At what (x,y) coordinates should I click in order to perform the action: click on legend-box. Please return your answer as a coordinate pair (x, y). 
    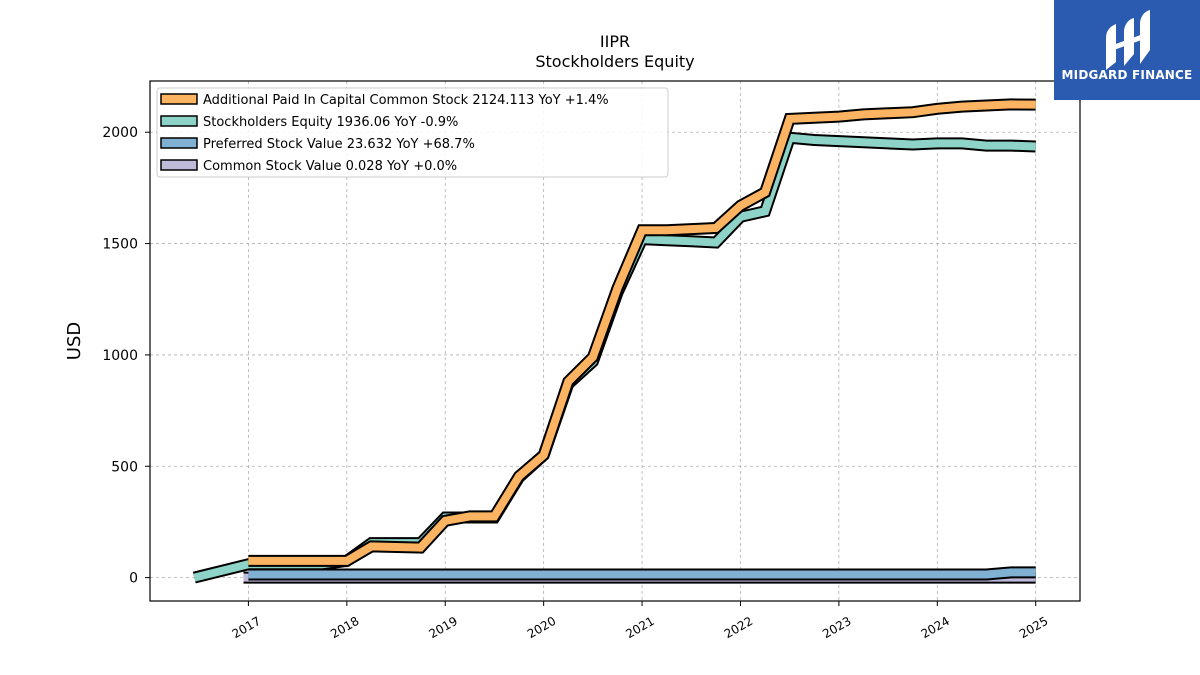
    Looking at the image, I should click on (412, 132).